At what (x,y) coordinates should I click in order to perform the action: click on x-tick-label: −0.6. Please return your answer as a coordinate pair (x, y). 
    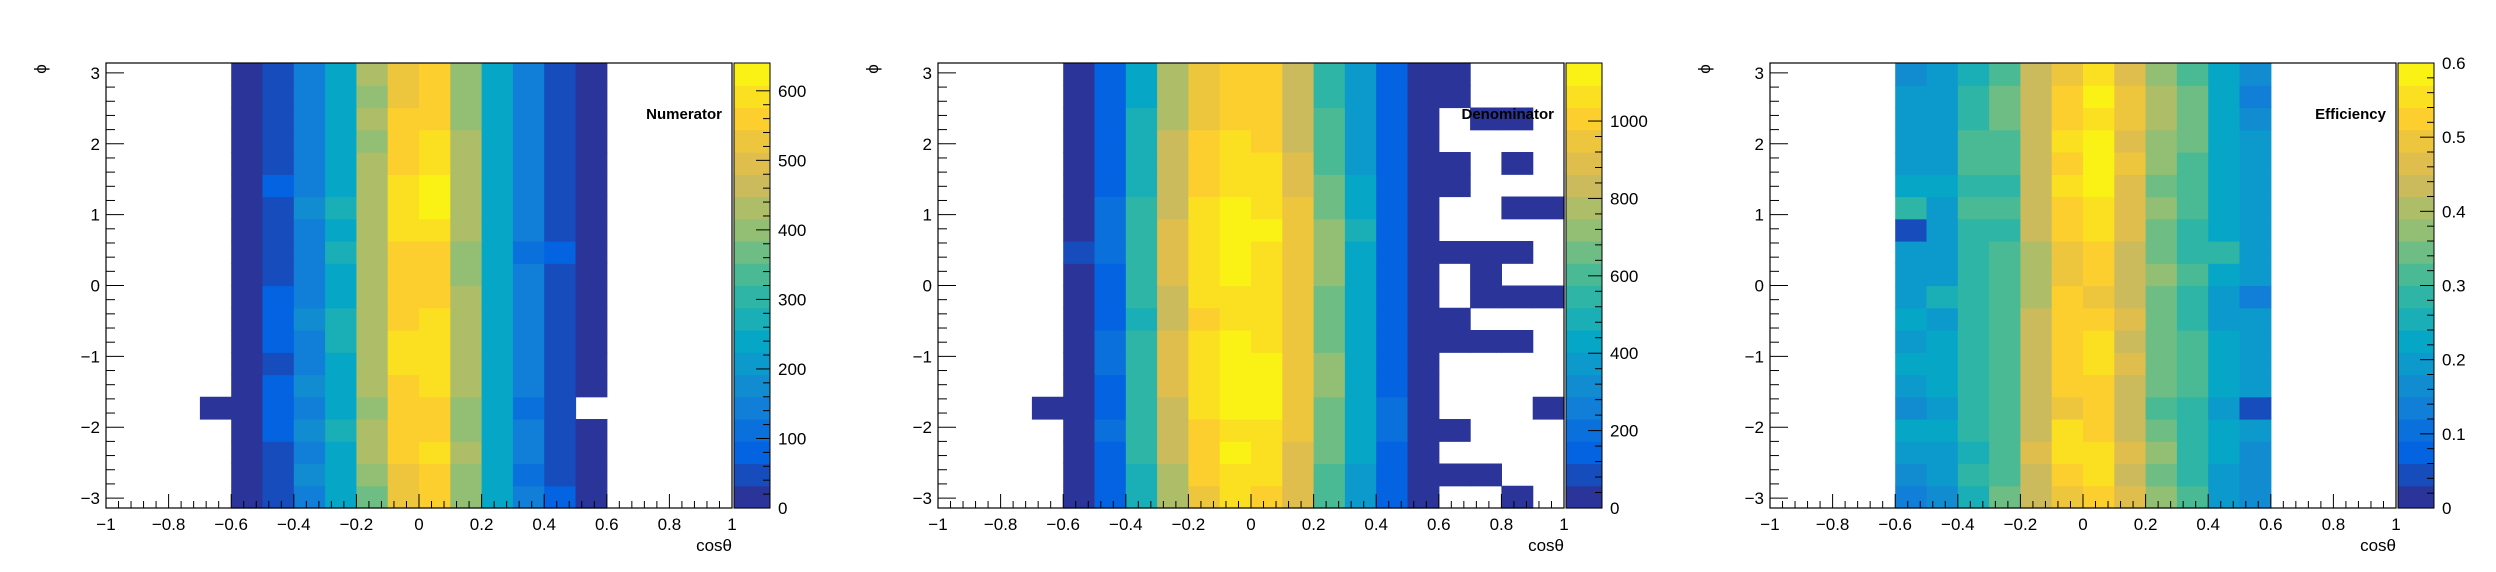
    Looking at the image, I should click on (1063, 524).